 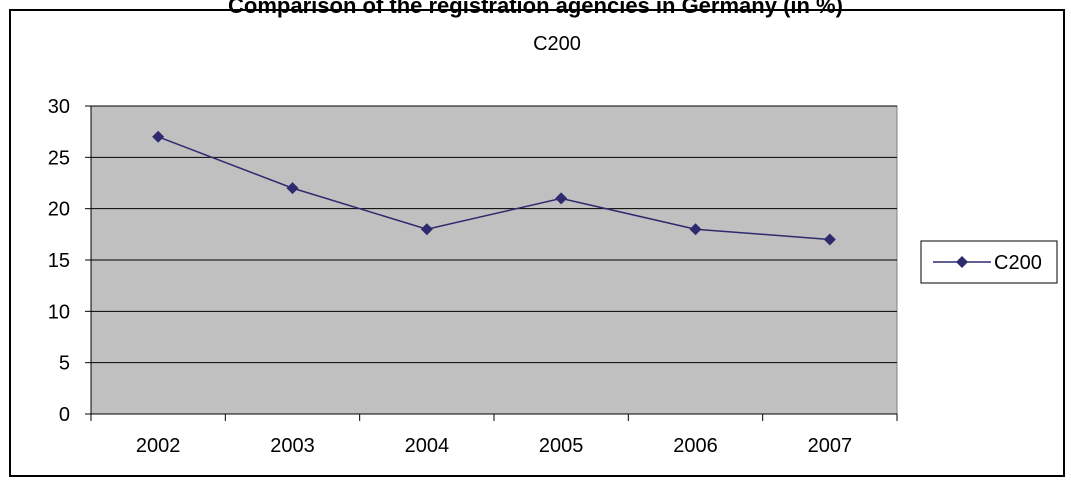 What do you see at coordinates (557, 44) in the screenshot?
I see `chart-title: C200` at bounding box center [557, 44].